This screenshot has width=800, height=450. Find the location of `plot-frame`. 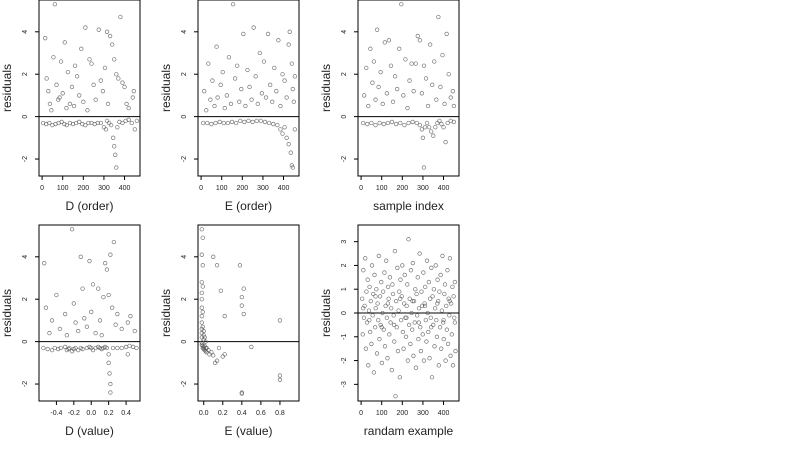

plot-frame is located at coordinates (89, 313).